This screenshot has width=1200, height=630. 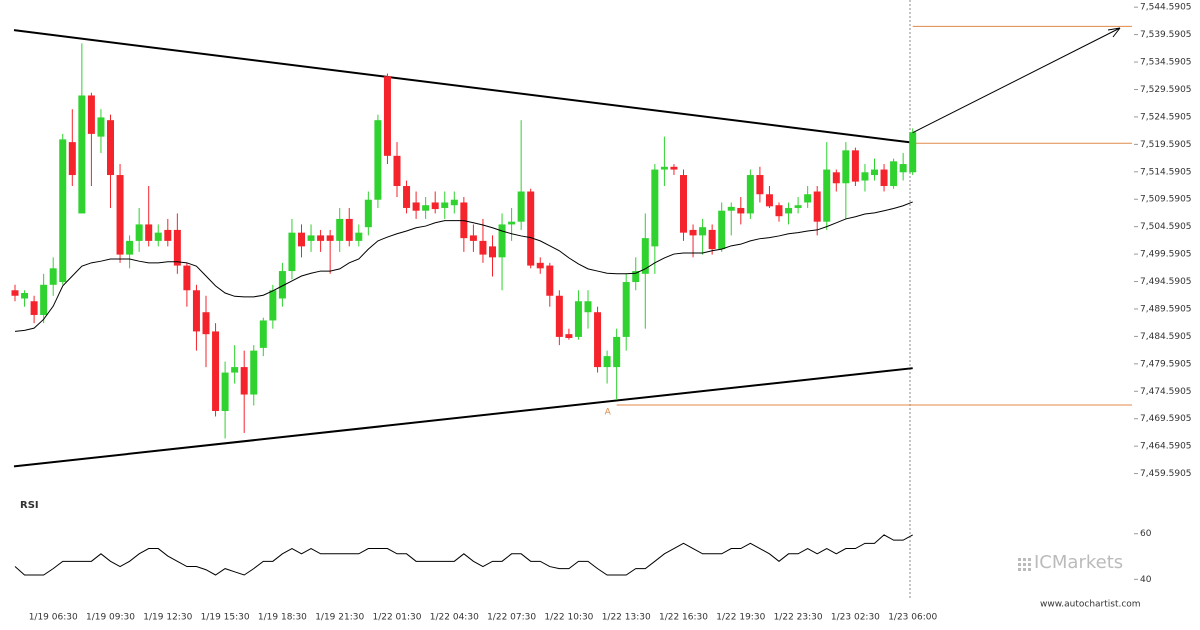 What do you see at coordinates (626, 618) in the screenshot?
I see `x-tick-label: 1/22 13:30` at bounding box center [626, 618].